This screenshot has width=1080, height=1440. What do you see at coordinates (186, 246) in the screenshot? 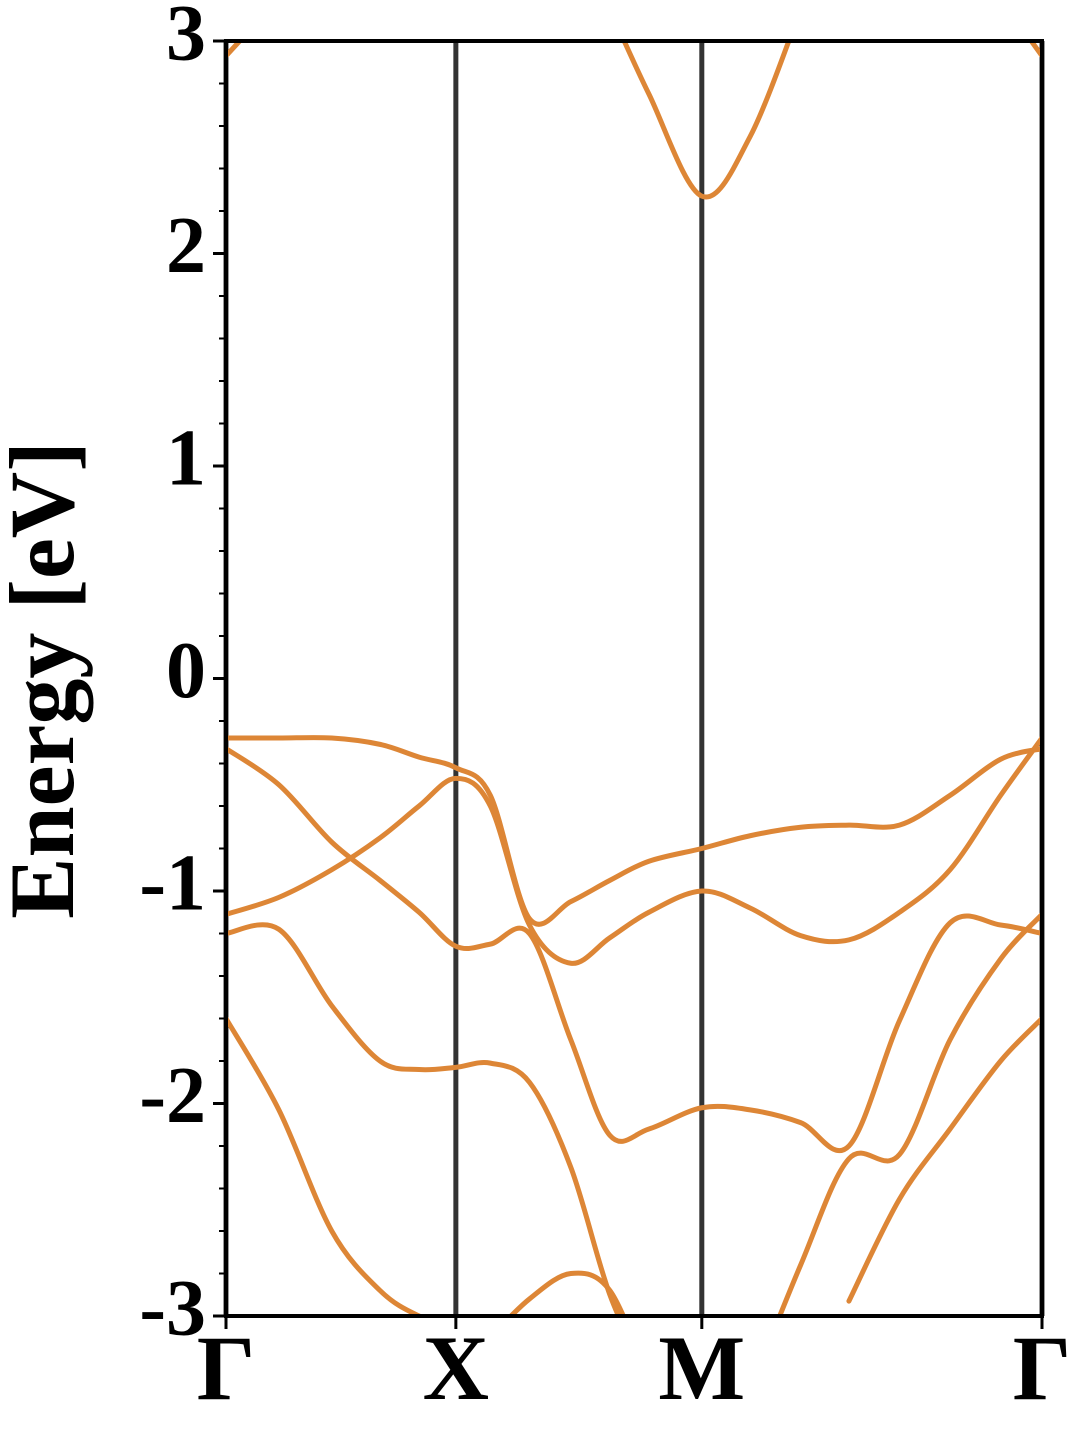
I see `y-tick-label: 2` at bounding box center [186, 246].